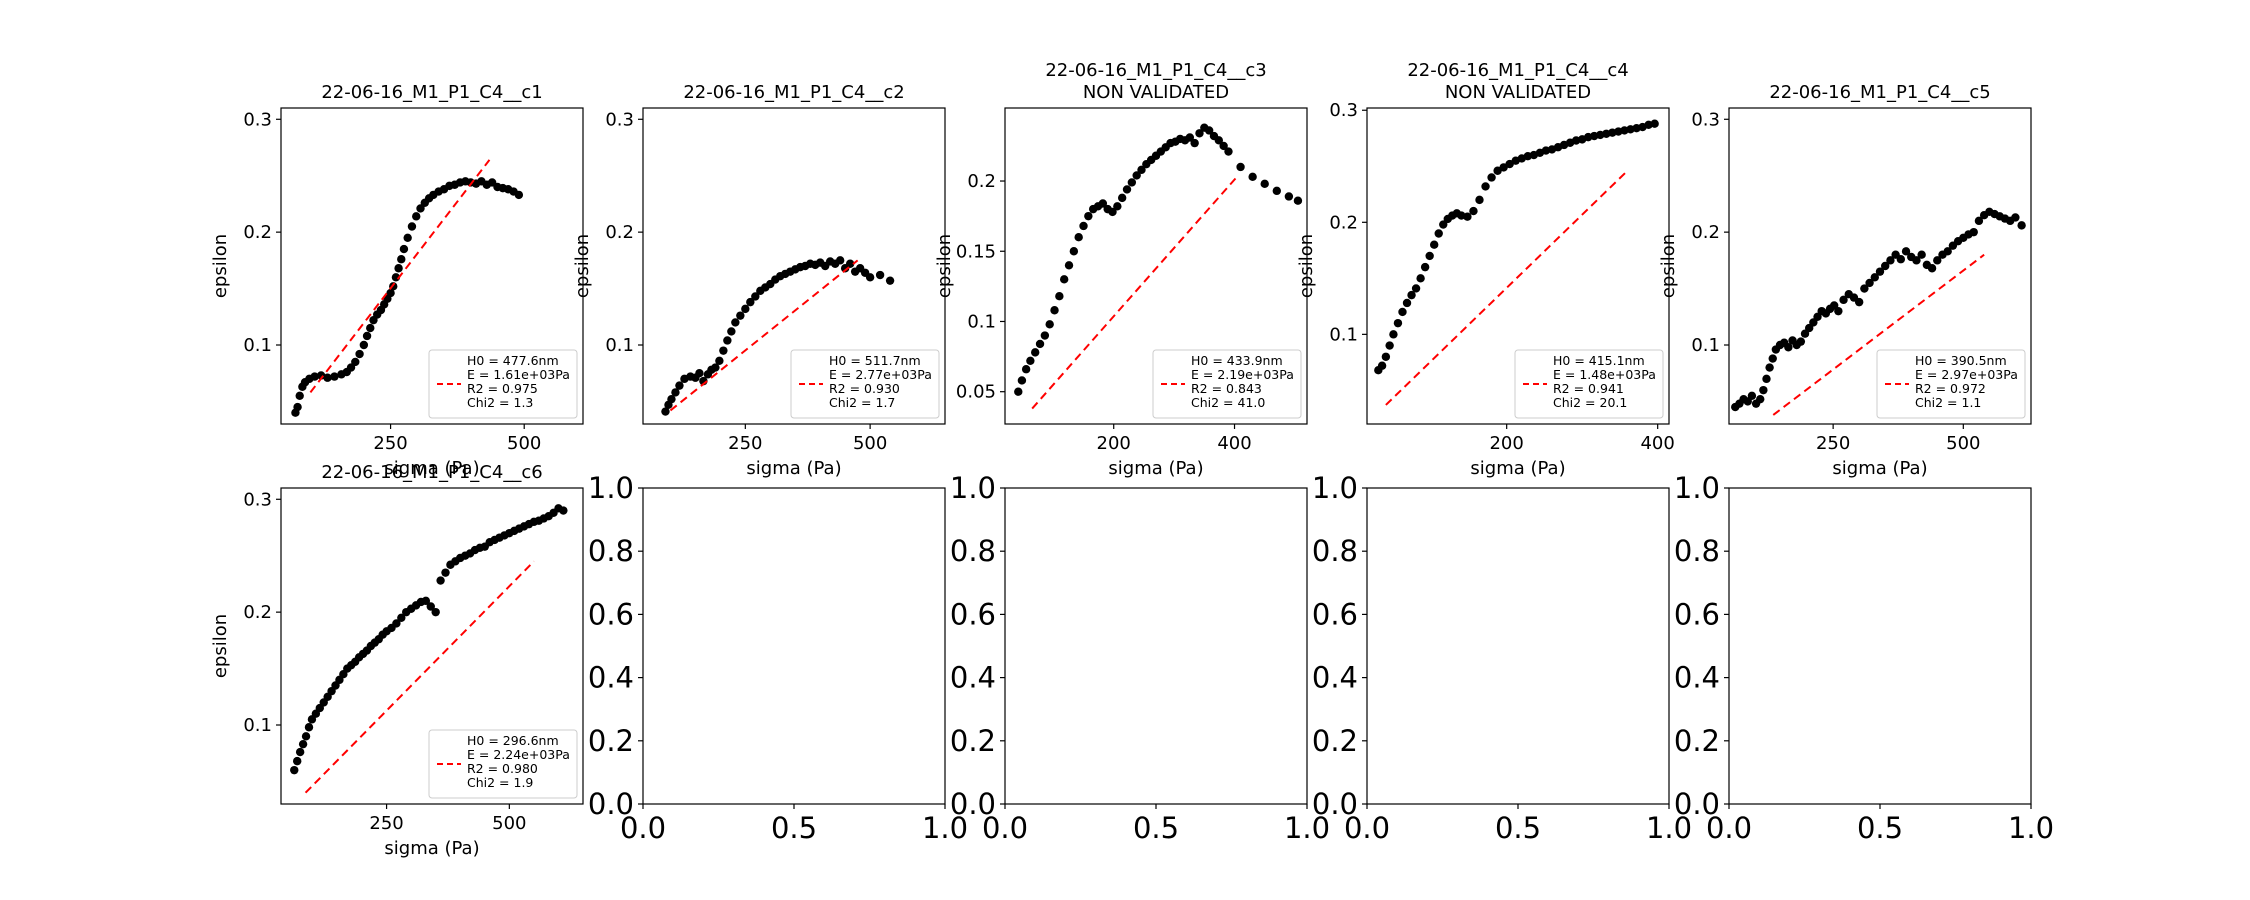 This screenshot has width=2250, height=900. I want to click on y-tick-label: 0.15, so click(976, 251).